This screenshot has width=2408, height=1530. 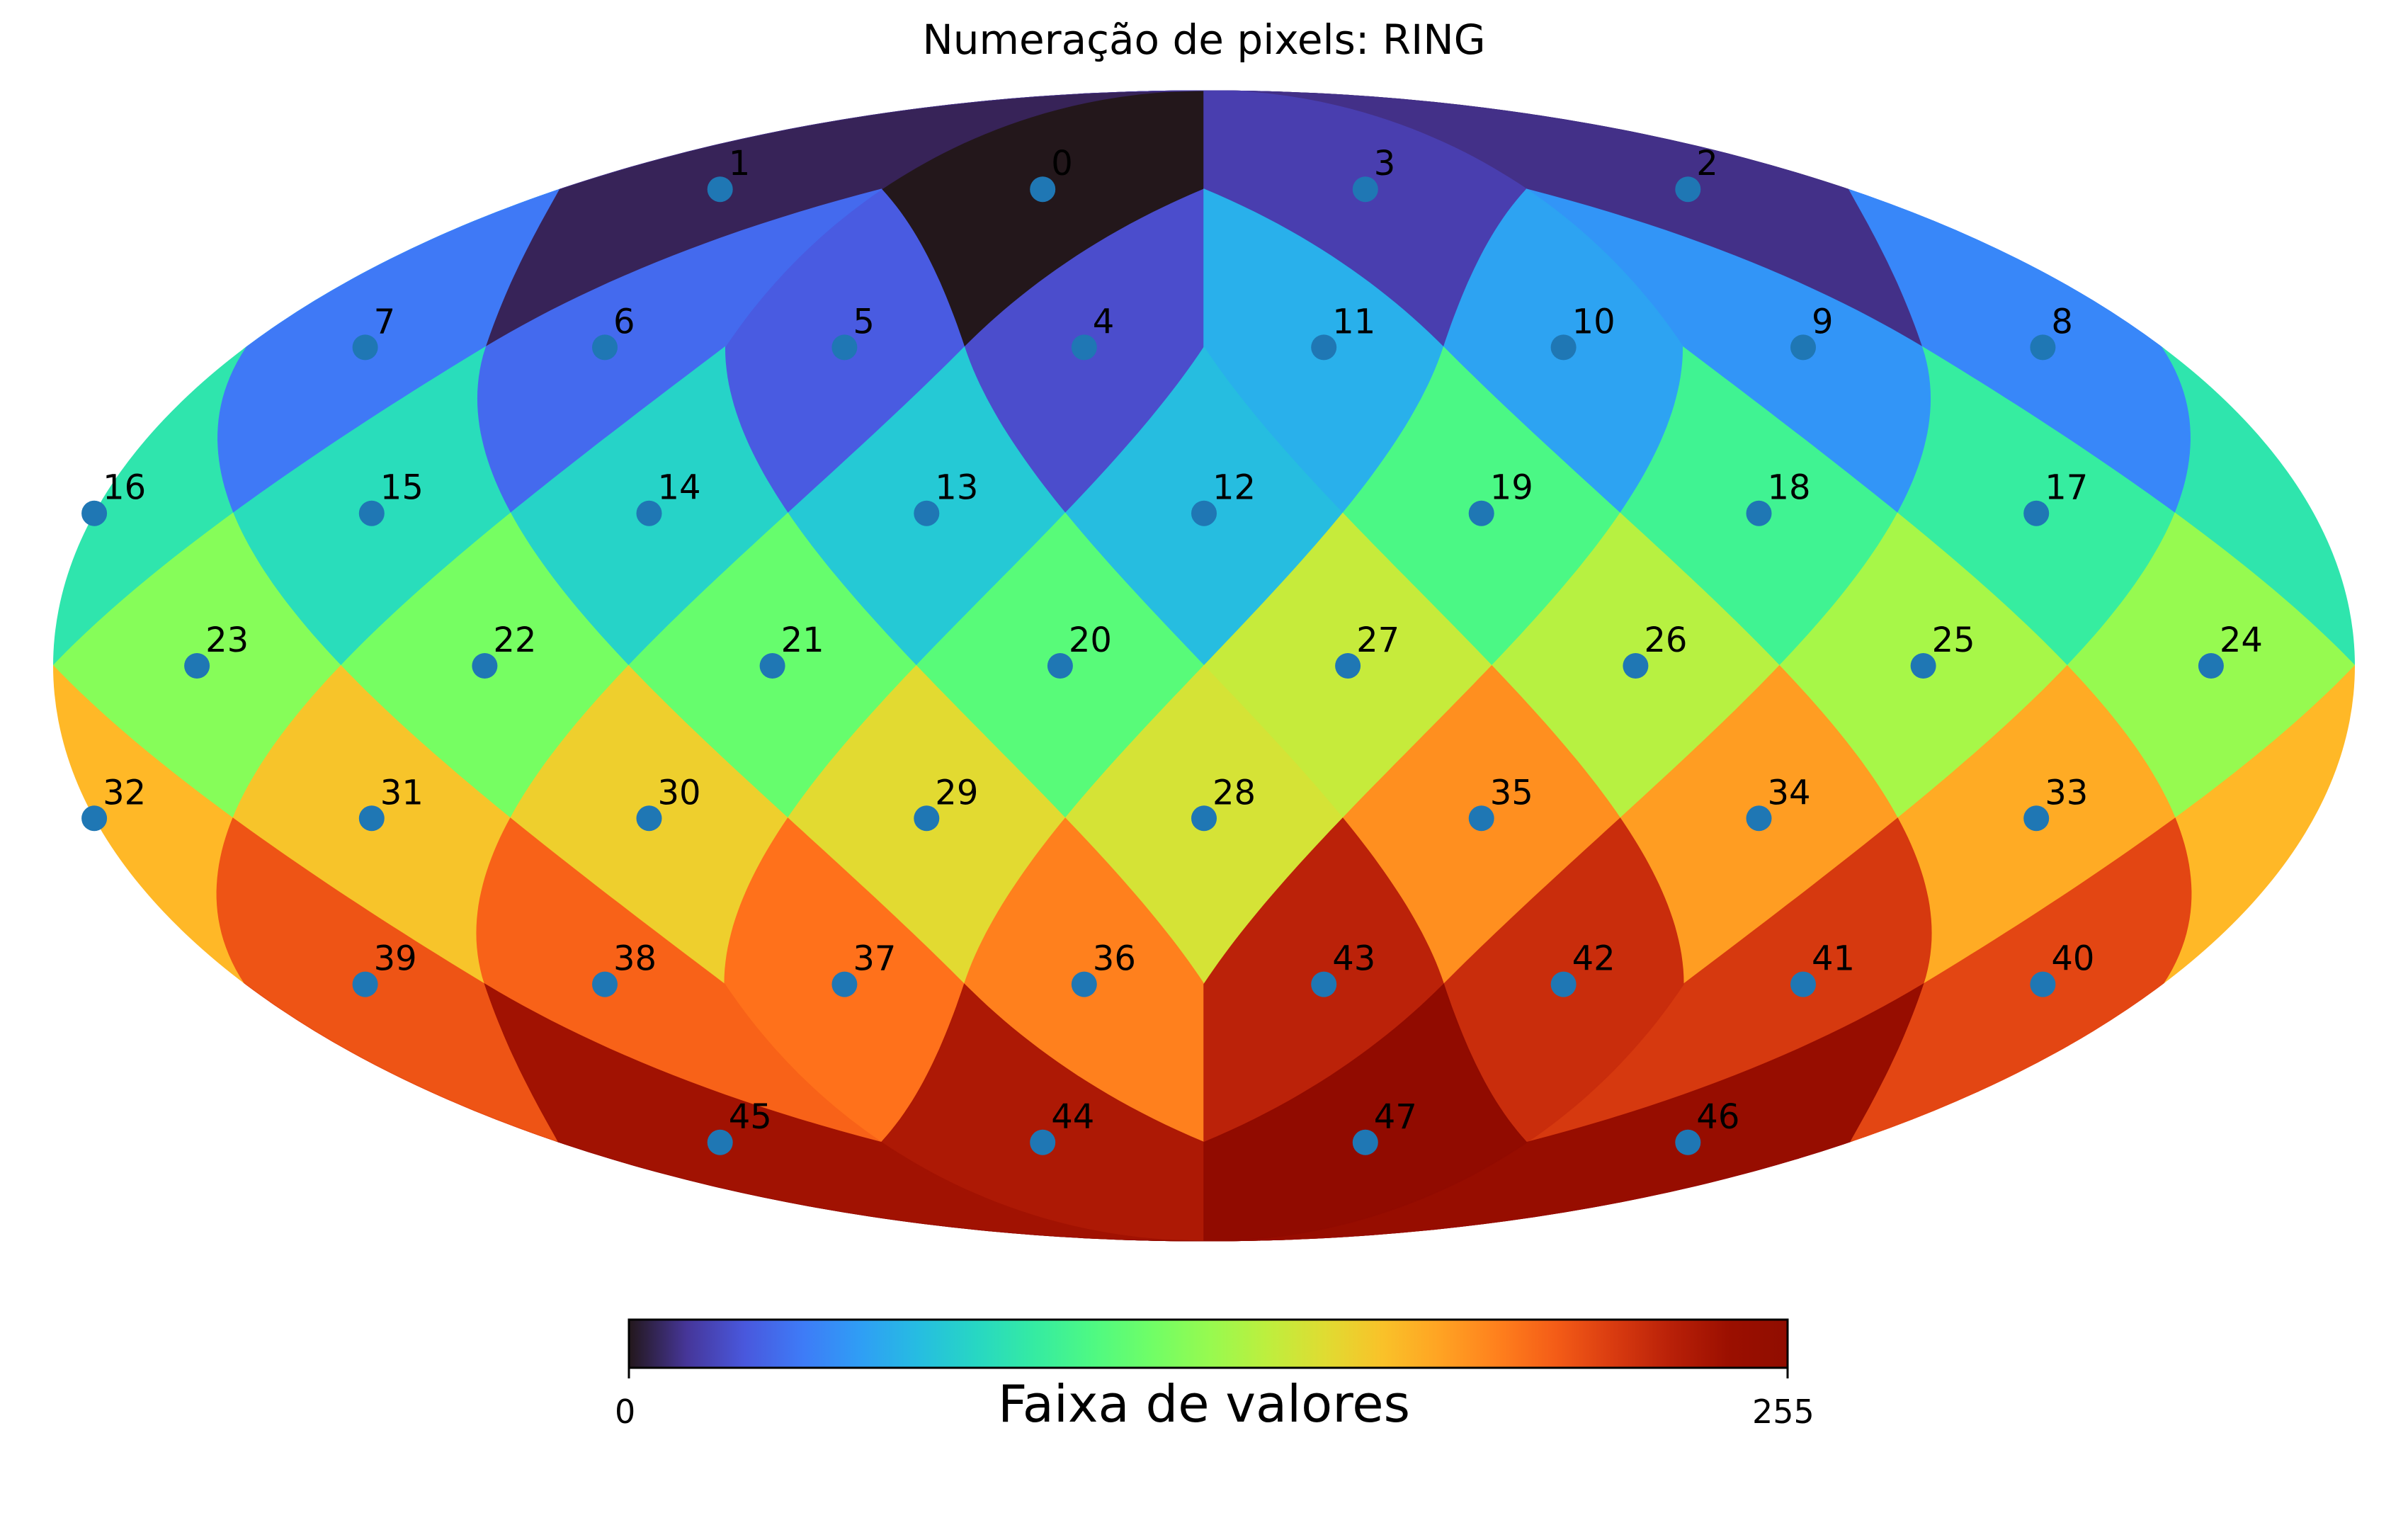 I want to click on pixel-label-4: 4, so click(x=1104, y=322).